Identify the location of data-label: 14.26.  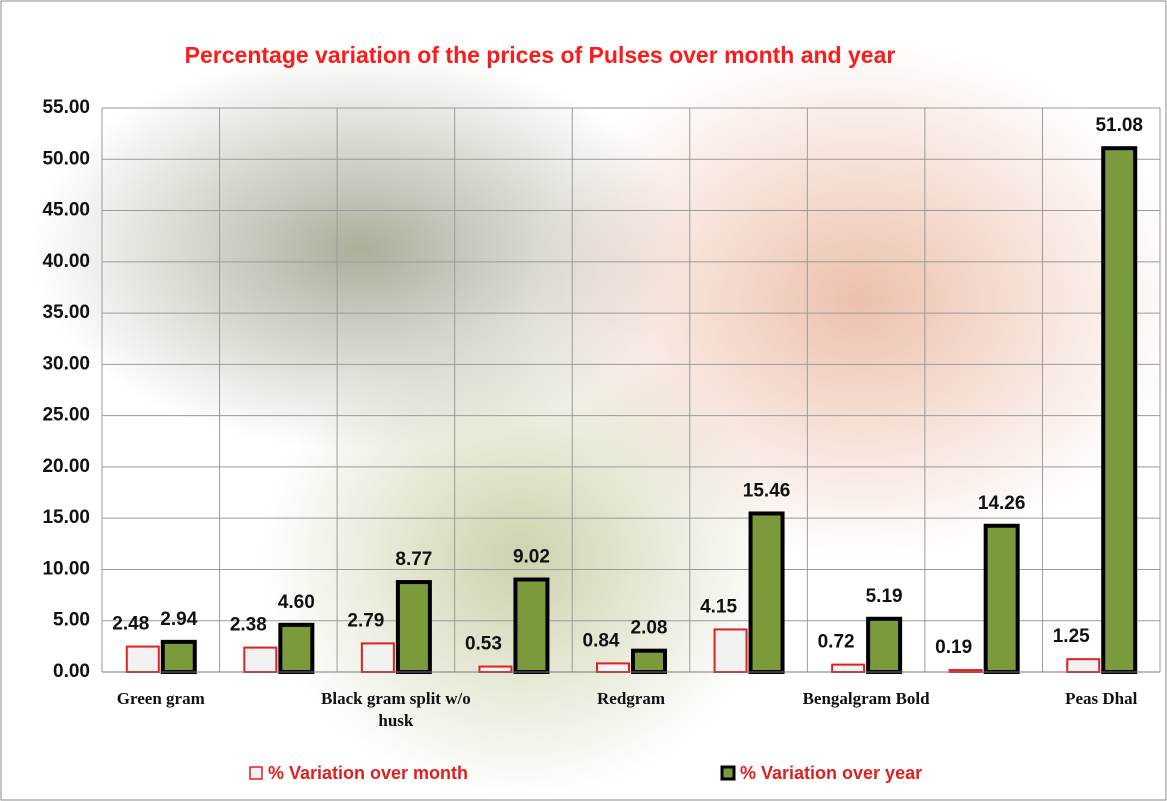
(1002, 503).